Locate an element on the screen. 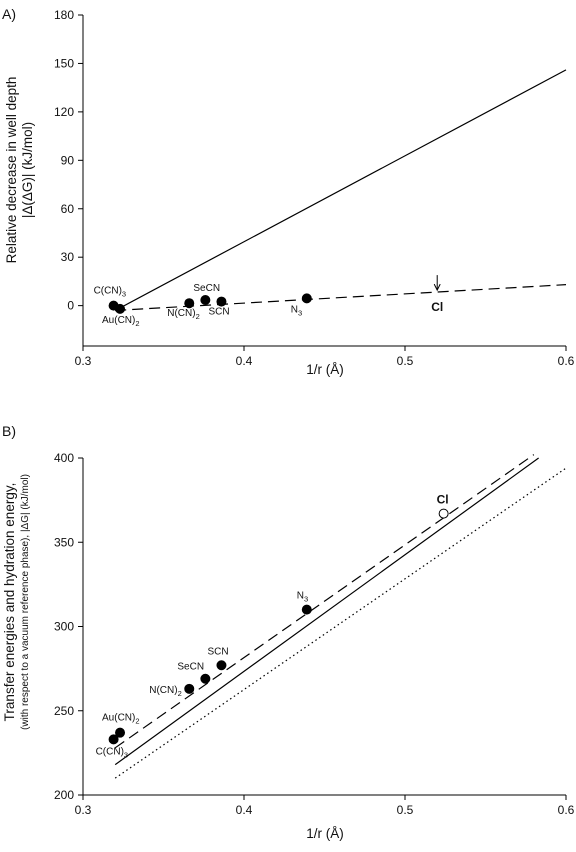 The width and height of the screenshot is (576, 852). panel-a-x-tick-label: 0.4 is located at coordinates (244, 361).